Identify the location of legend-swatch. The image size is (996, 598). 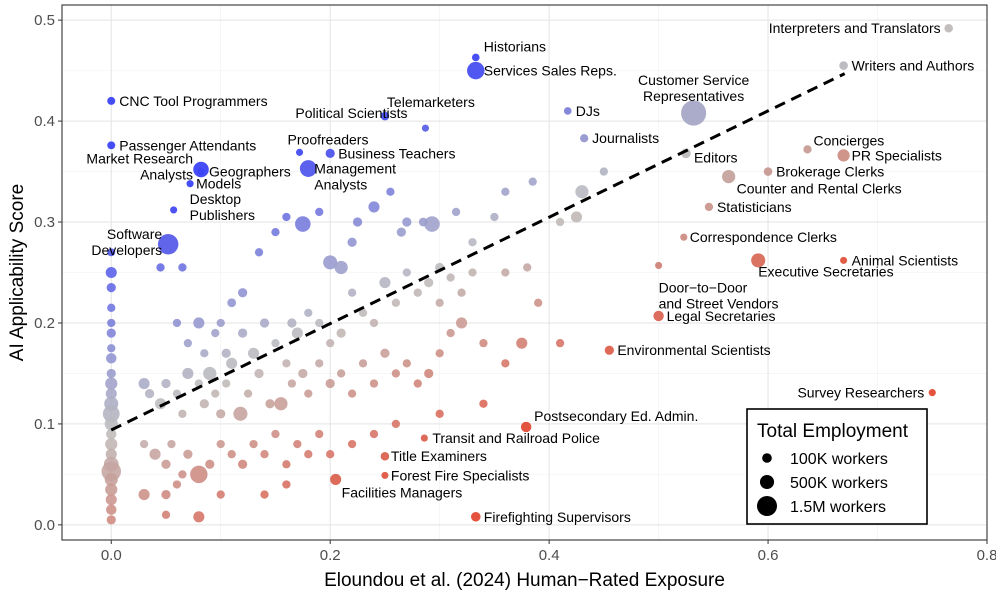
(767, 458).